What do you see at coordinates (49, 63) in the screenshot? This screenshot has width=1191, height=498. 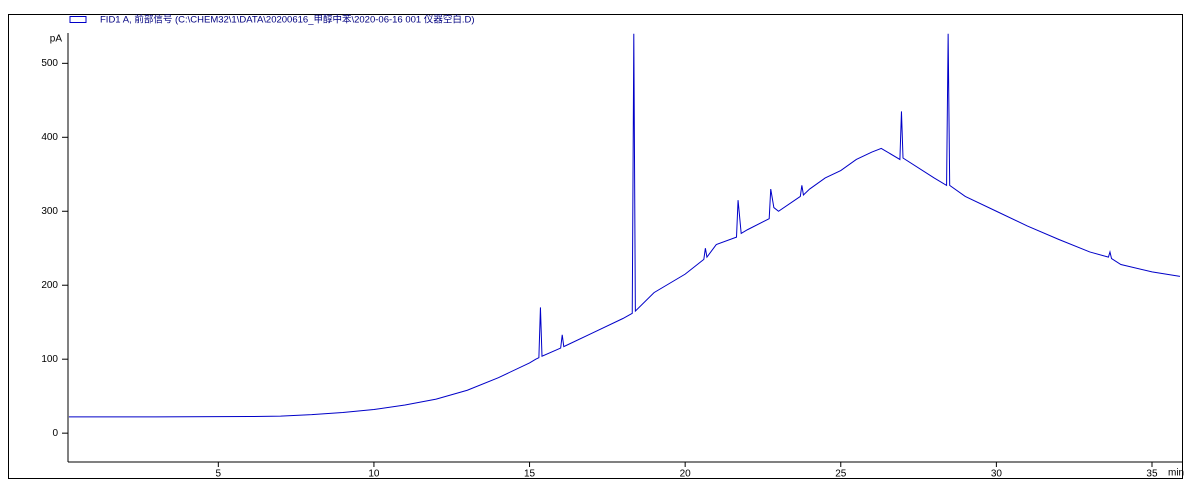 I see `y-tick-label: 500` at bounding box center [49, 63].